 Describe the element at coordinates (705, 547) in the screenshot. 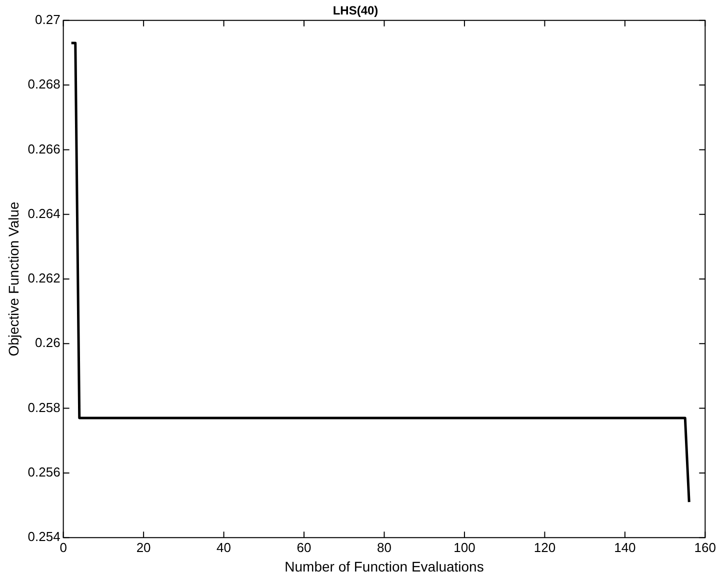

I see `x-tick-label: 160` at that location.